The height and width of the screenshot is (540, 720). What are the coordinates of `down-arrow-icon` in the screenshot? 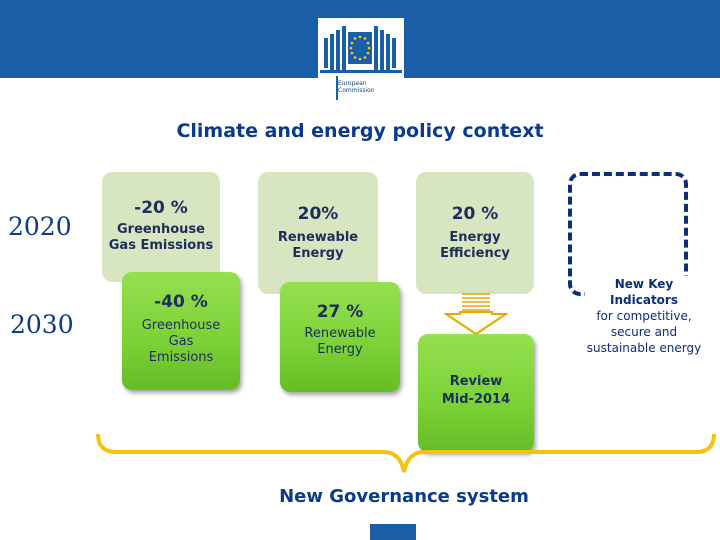 It's located at (476, 314).